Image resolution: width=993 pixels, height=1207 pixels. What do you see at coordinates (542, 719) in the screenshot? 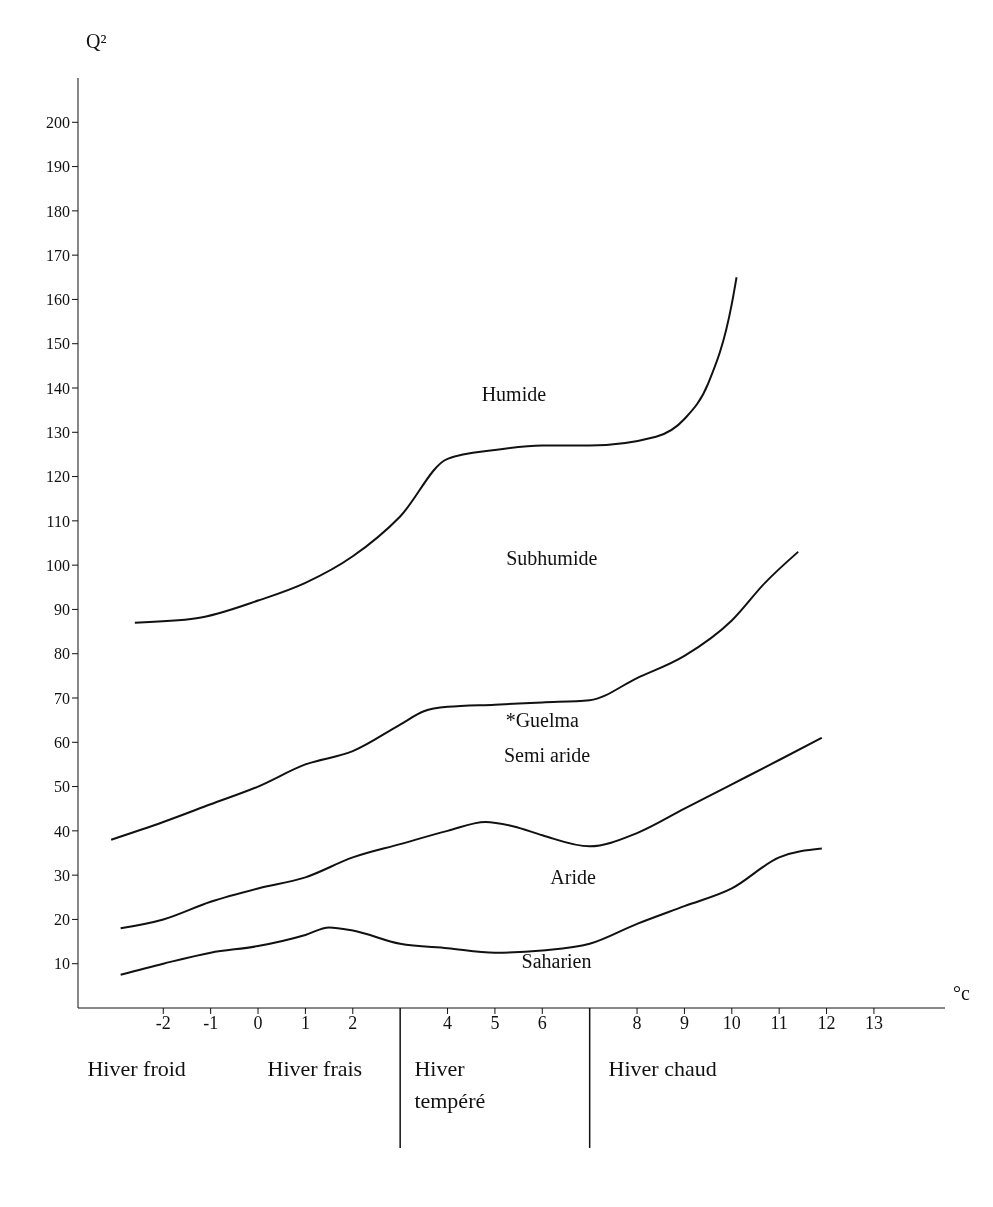
I see `annotation: *Guelma` at bounding box center [542, 719].